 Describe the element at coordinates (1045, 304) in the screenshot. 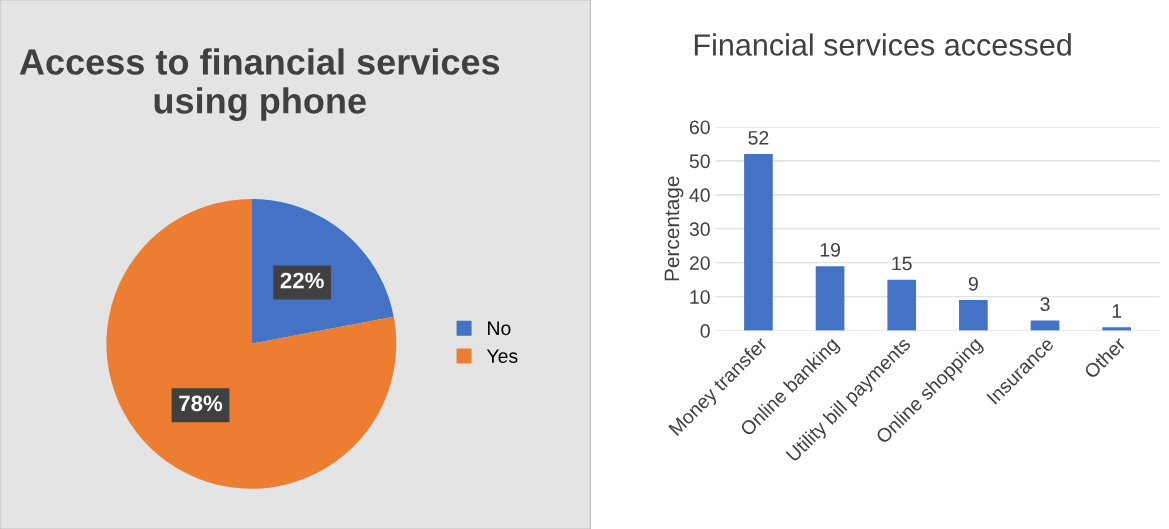

I see `data-label: 3` at that location.